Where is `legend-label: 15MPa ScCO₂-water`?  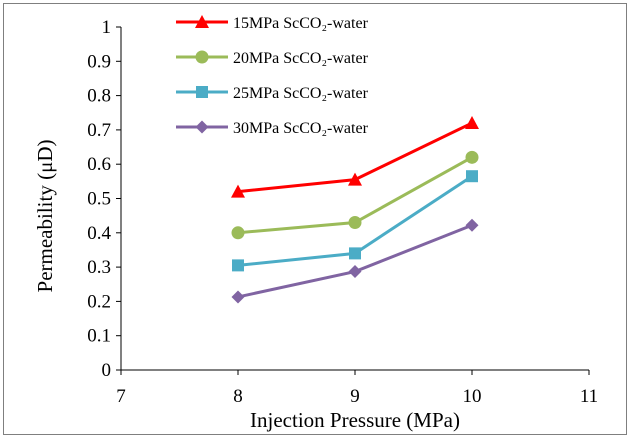 legend-label: 15MPa ScCO₂-water is located at coordinates (301, 23).